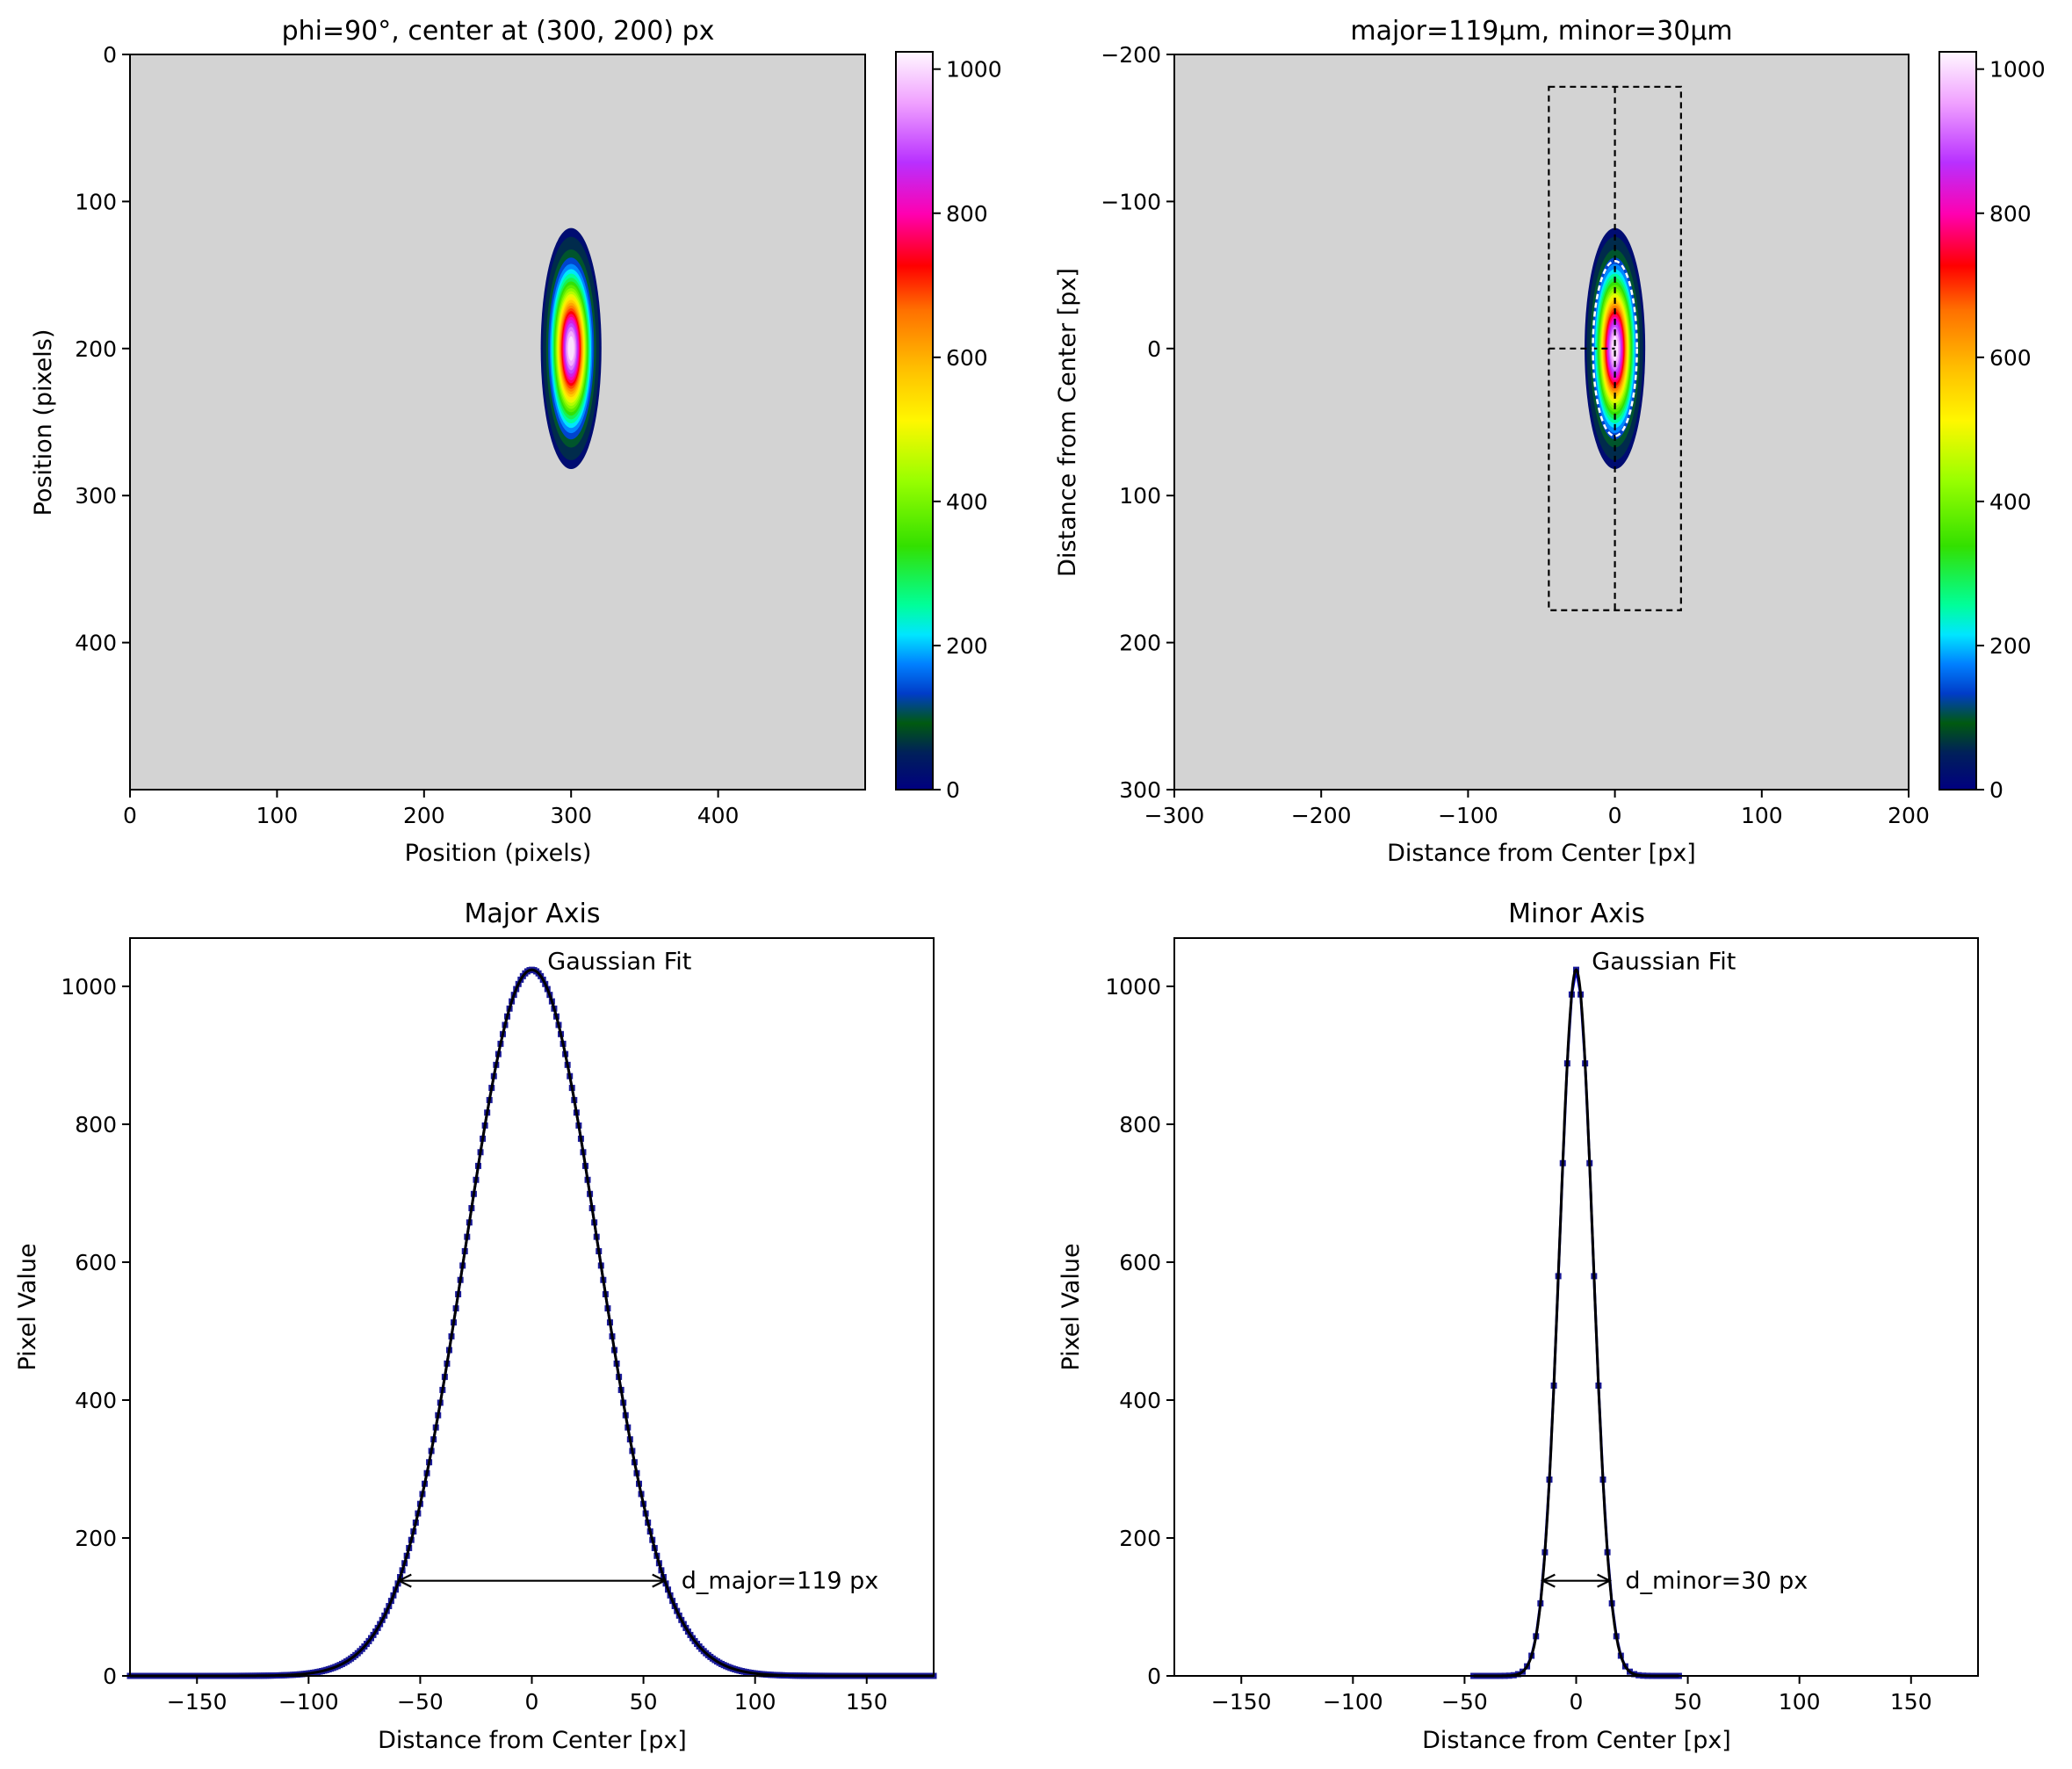 This screenshot has height=1769, width=2072. I want to click on y-tick-label-2: 200, so click(96, 349).